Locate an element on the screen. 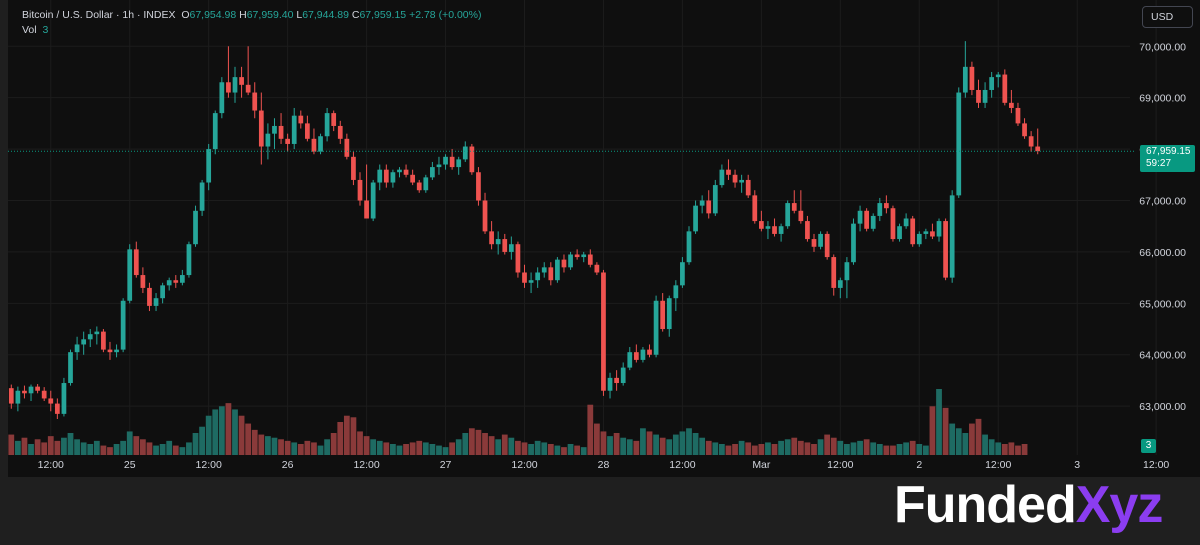 This screenshot has width=1200, height=545. symbol-title: Bitcoin / U.S. Dollar · 1h · INDEX is located at coordinates (99, 15).